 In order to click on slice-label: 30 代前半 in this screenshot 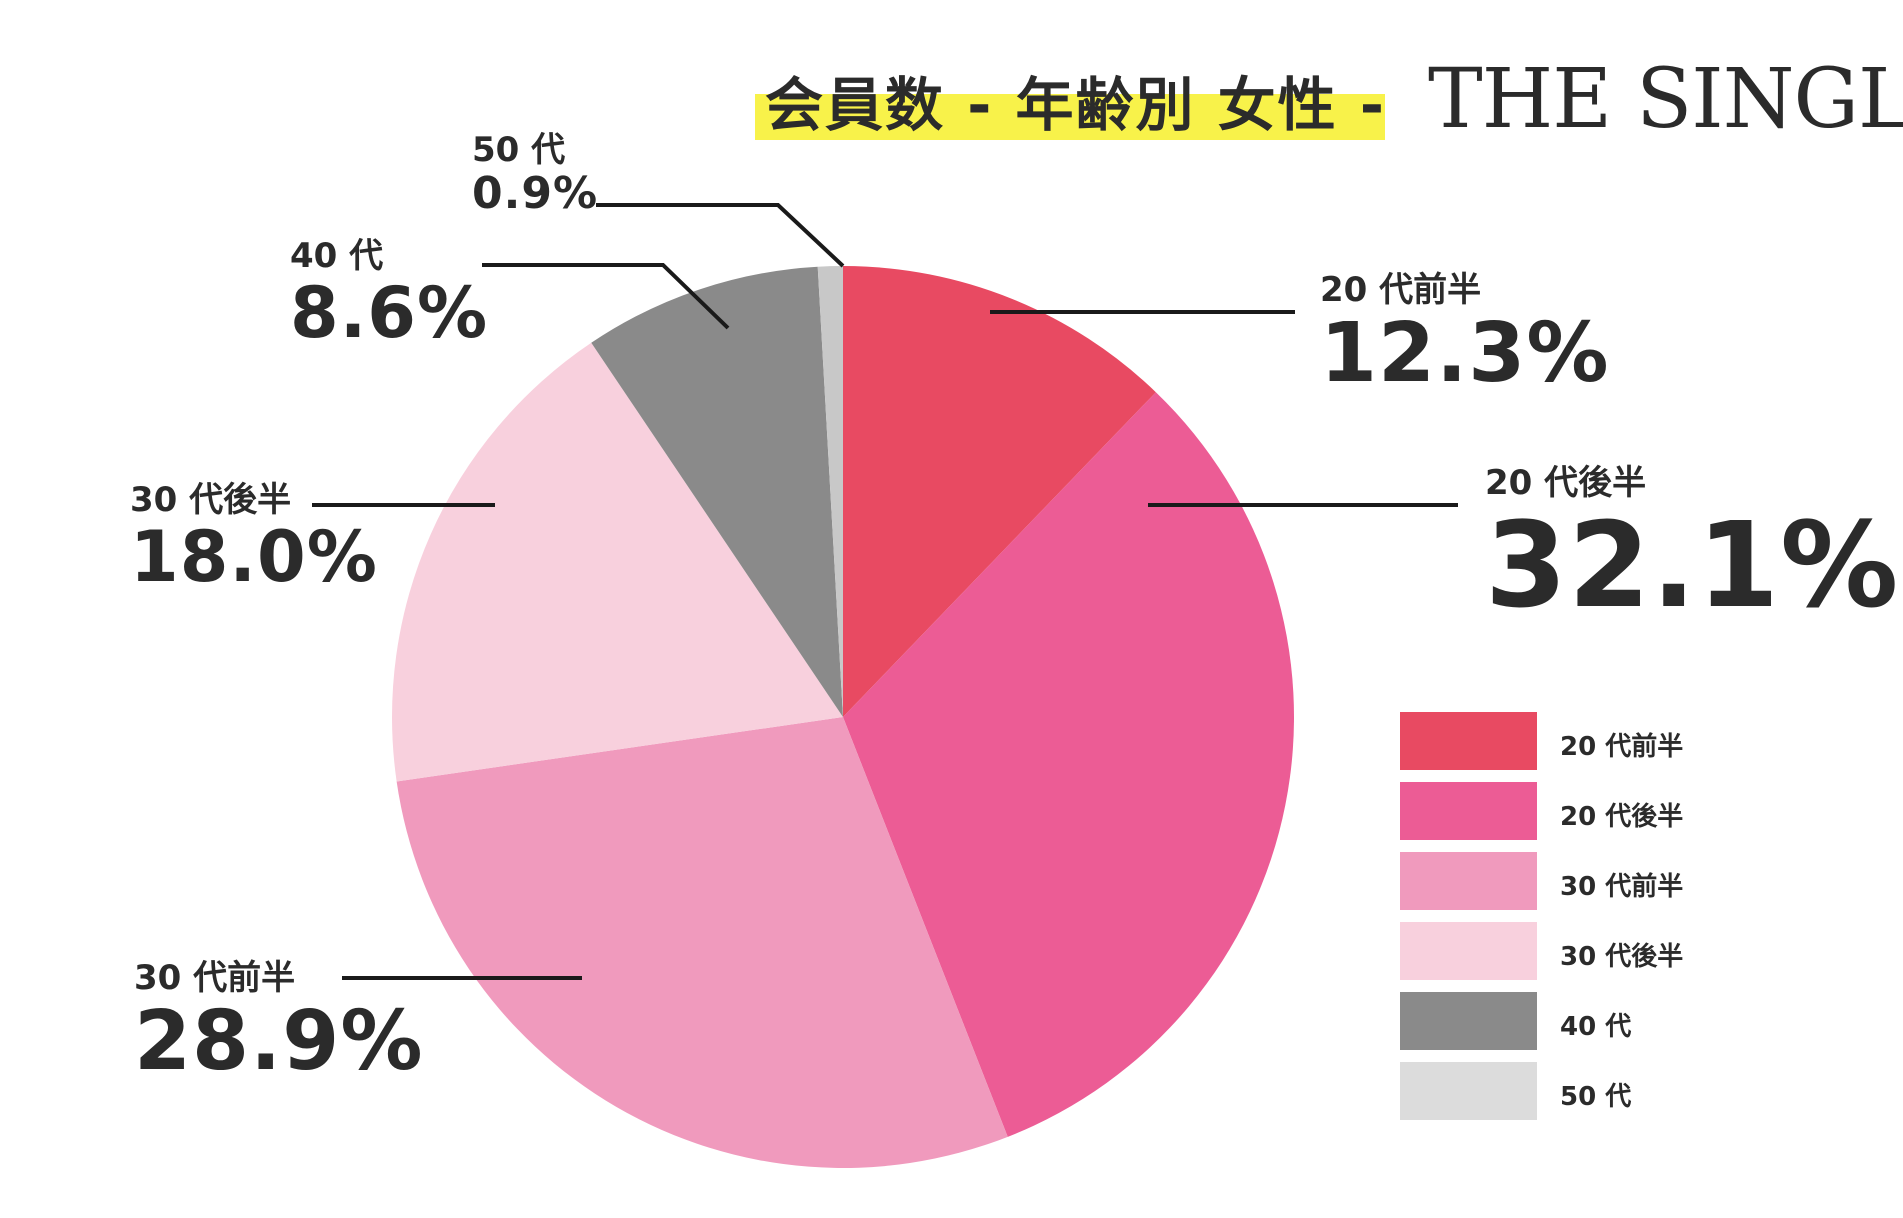, I will do `click(215, 978)`.